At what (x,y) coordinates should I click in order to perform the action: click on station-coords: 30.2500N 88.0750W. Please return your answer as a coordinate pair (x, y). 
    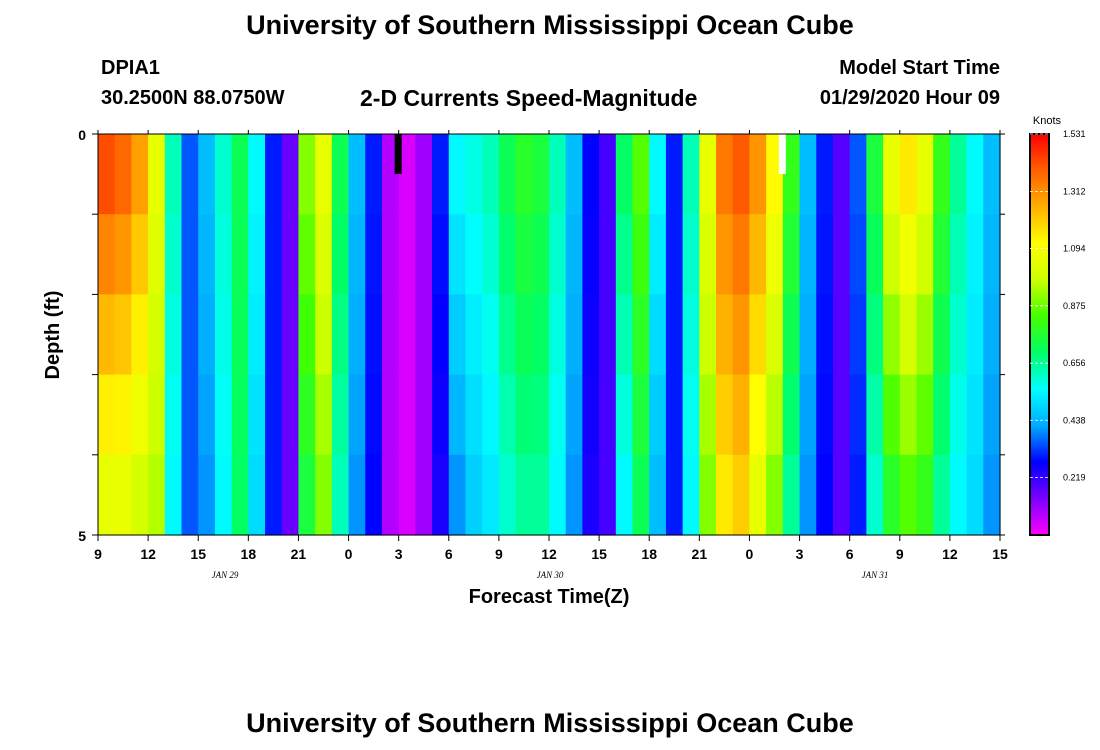
    Looking at the image, I should click on (193, 98).